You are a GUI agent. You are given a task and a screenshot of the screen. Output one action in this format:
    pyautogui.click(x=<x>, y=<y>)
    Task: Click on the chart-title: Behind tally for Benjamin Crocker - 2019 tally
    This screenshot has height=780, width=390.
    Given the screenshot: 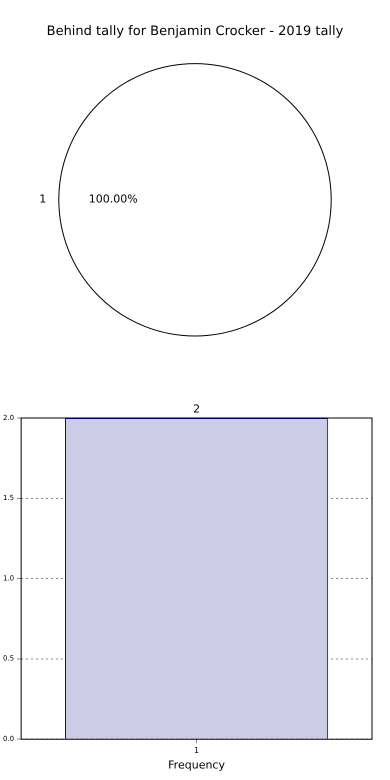 What is the action you would take?
    pyautogui.click(x=195, y=32)
    